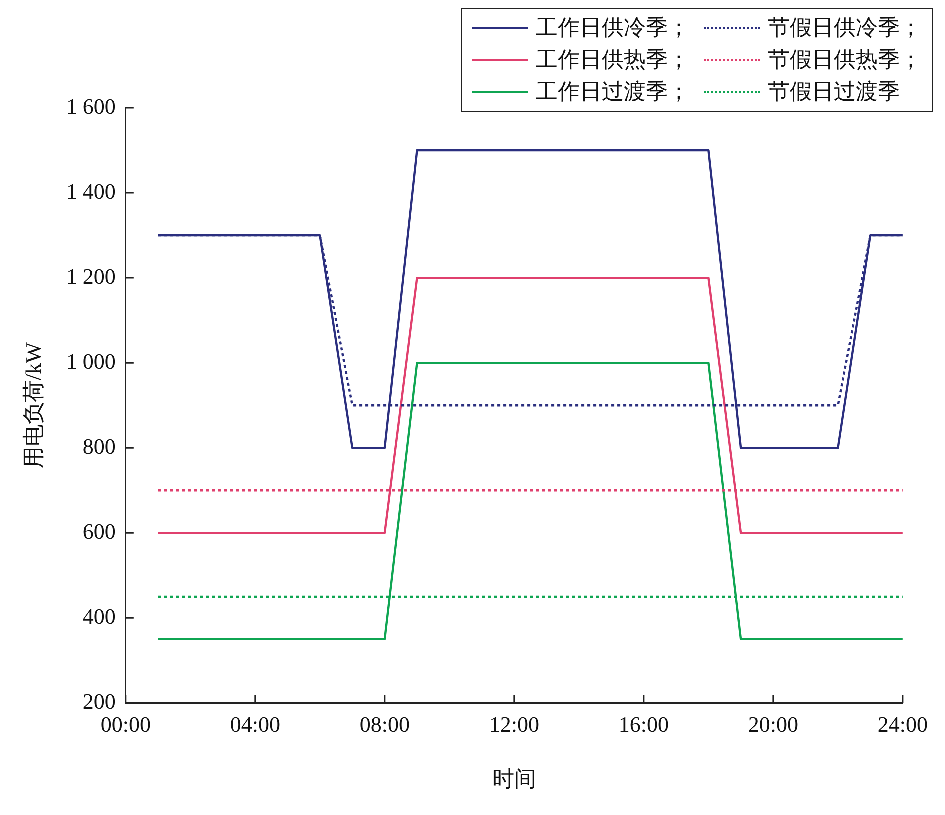 This screenshot has width=945, height=815. I want to click on legend-label: 节假日过渡季, so click(834, 92).